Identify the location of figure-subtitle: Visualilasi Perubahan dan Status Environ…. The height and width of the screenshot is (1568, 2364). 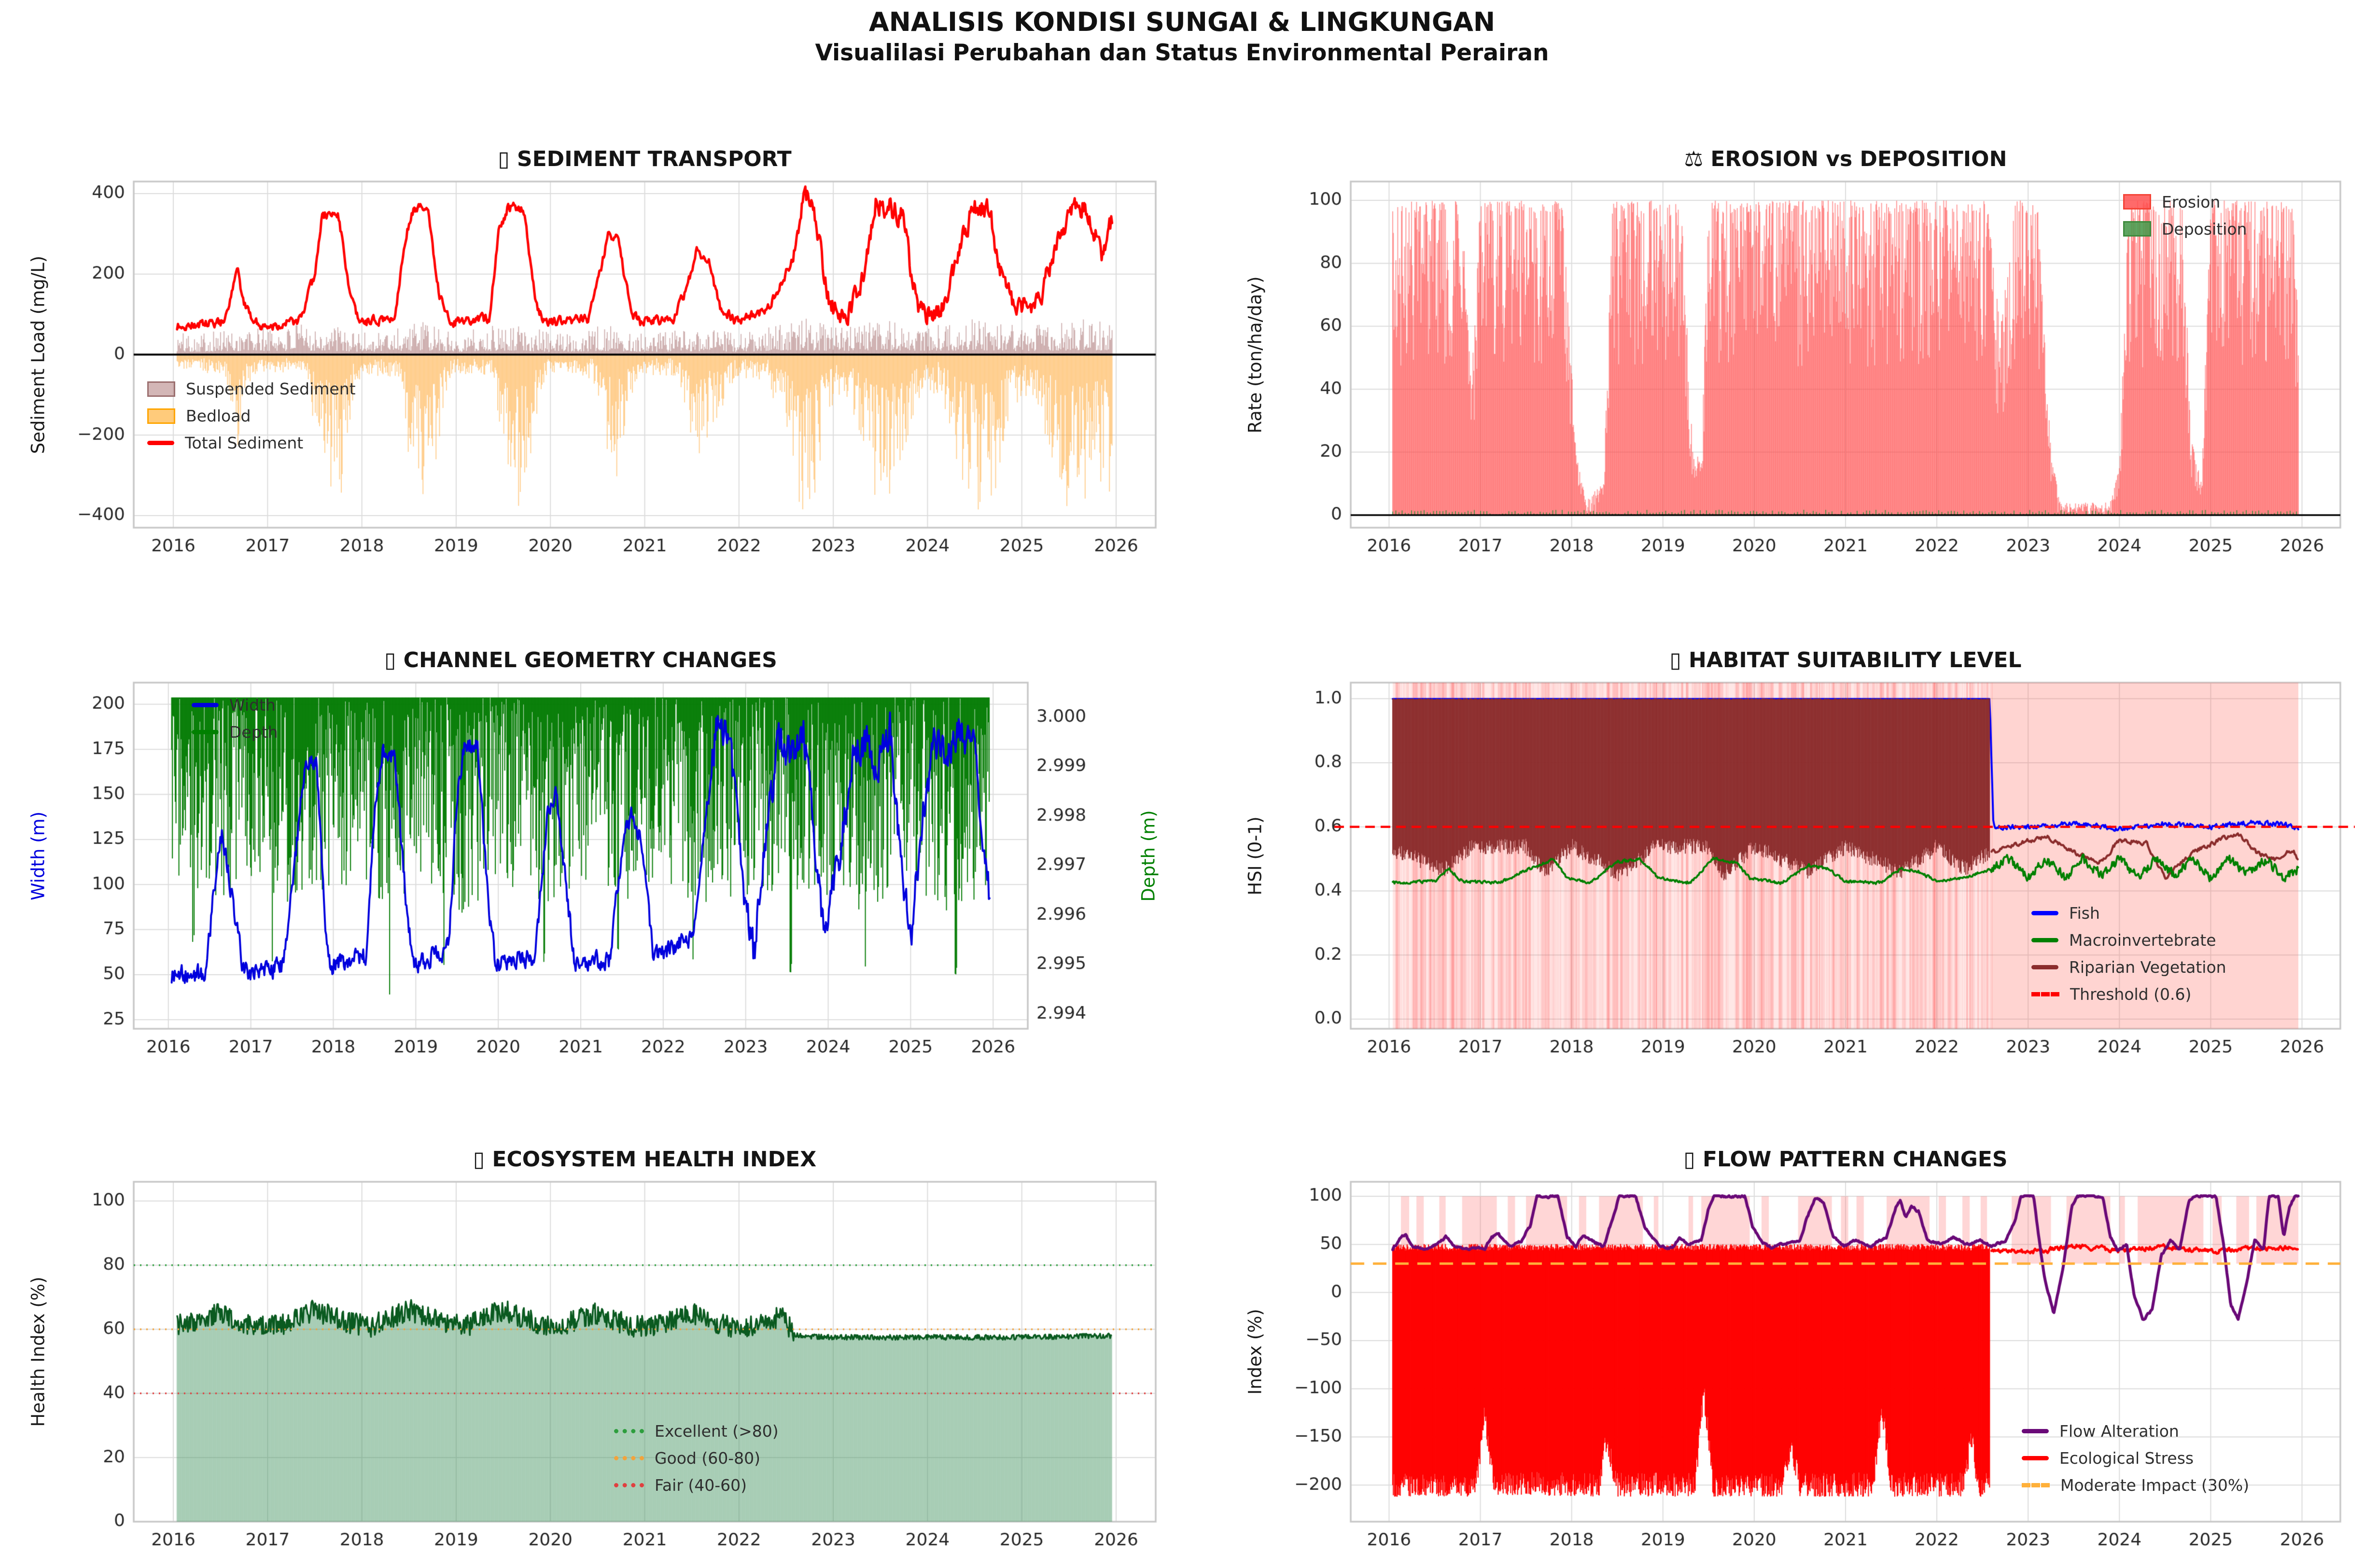
(1182, 53).